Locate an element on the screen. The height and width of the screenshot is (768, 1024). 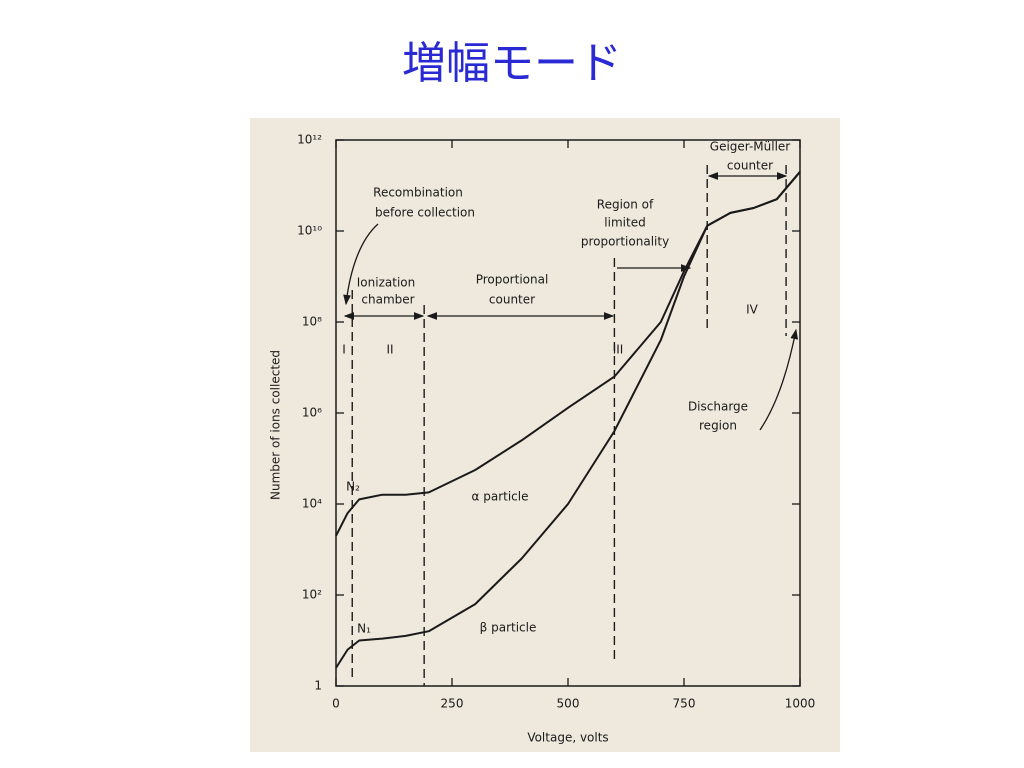
annotation: limited is located at coordinates (624, 223).